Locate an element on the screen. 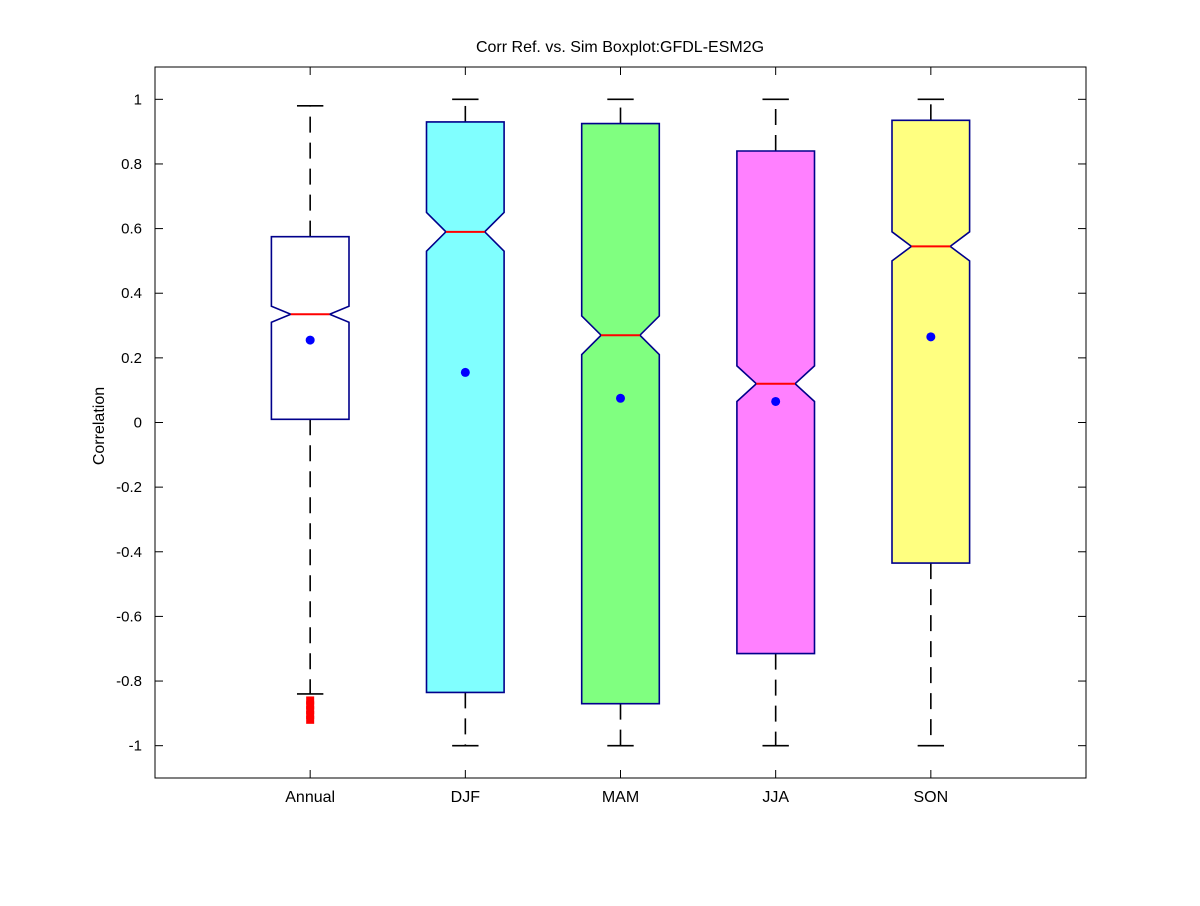 This screenshot has width=1200, height=906. y-tick-label-10: -1 is located at coordinates (135, 746).